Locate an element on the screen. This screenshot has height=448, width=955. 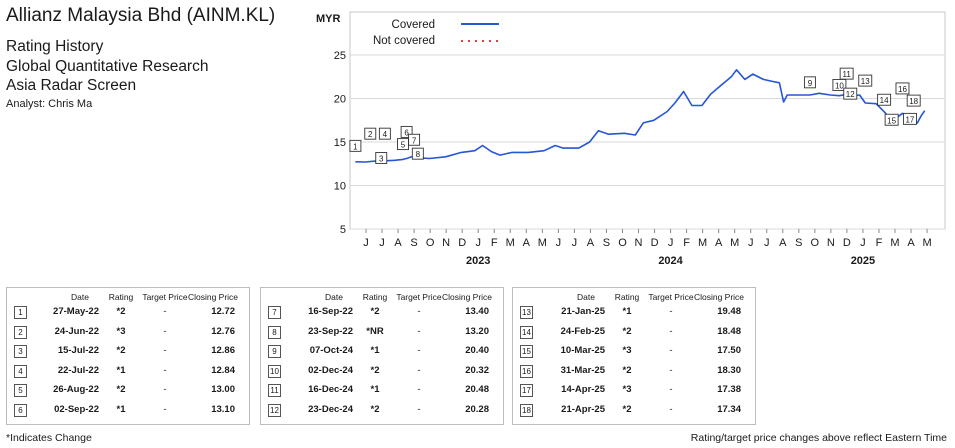
table-row: 16 31-Mar-25 *2 - 18.30 is located at coordinates (634, 371).